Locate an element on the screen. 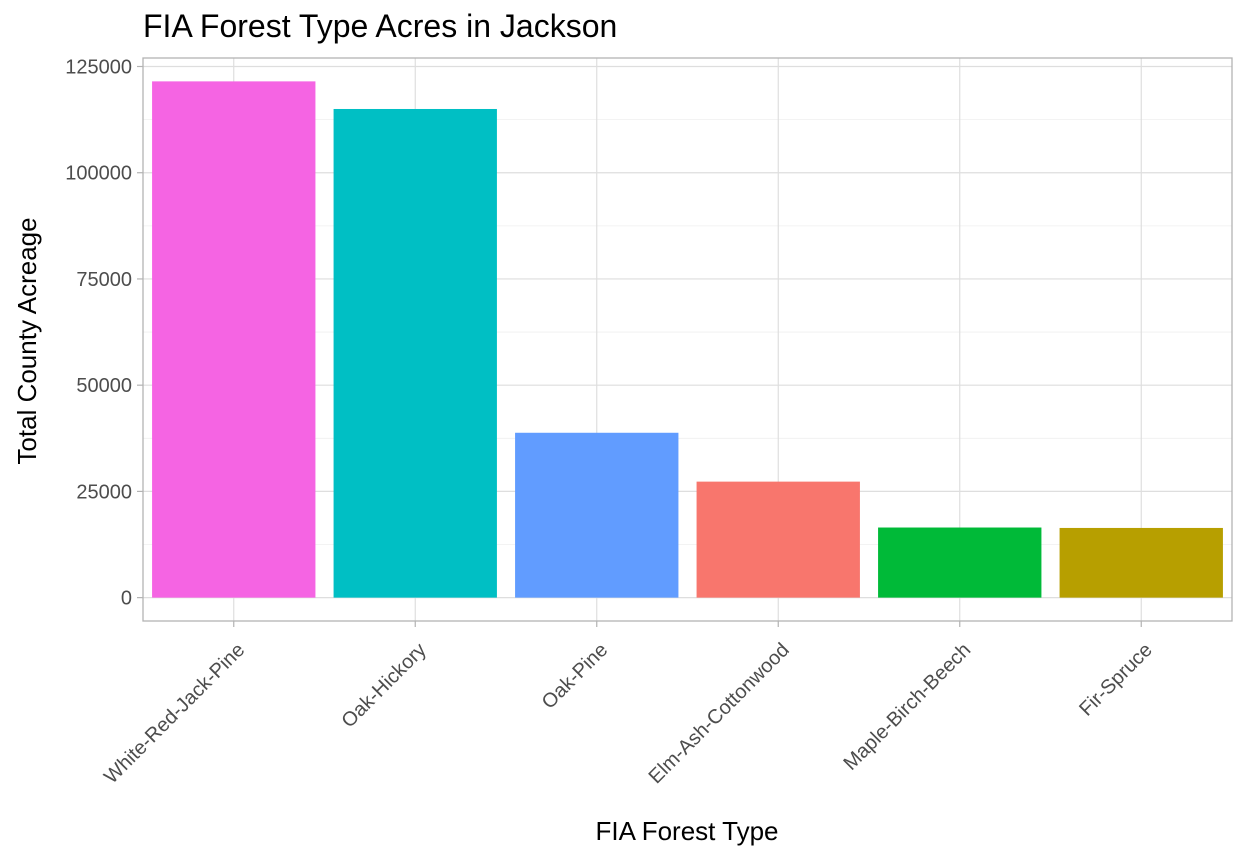  y-tick-label: 0 is located at coordinates (126, 599).